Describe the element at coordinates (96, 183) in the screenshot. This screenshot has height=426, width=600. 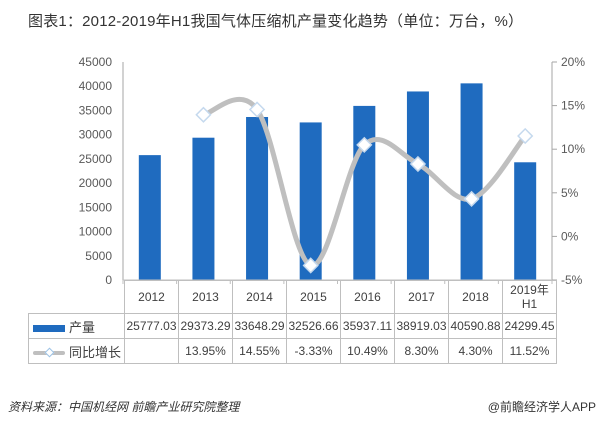
I see `left-tick-label: 20000` at that location.